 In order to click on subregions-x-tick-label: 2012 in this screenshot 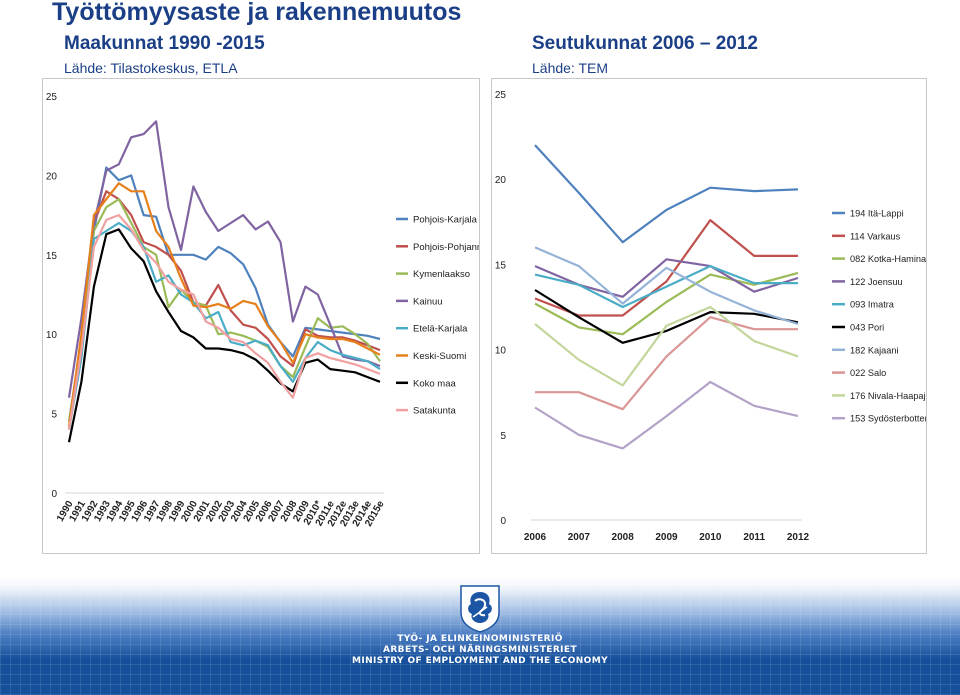, I will do `click(798, 537)`.